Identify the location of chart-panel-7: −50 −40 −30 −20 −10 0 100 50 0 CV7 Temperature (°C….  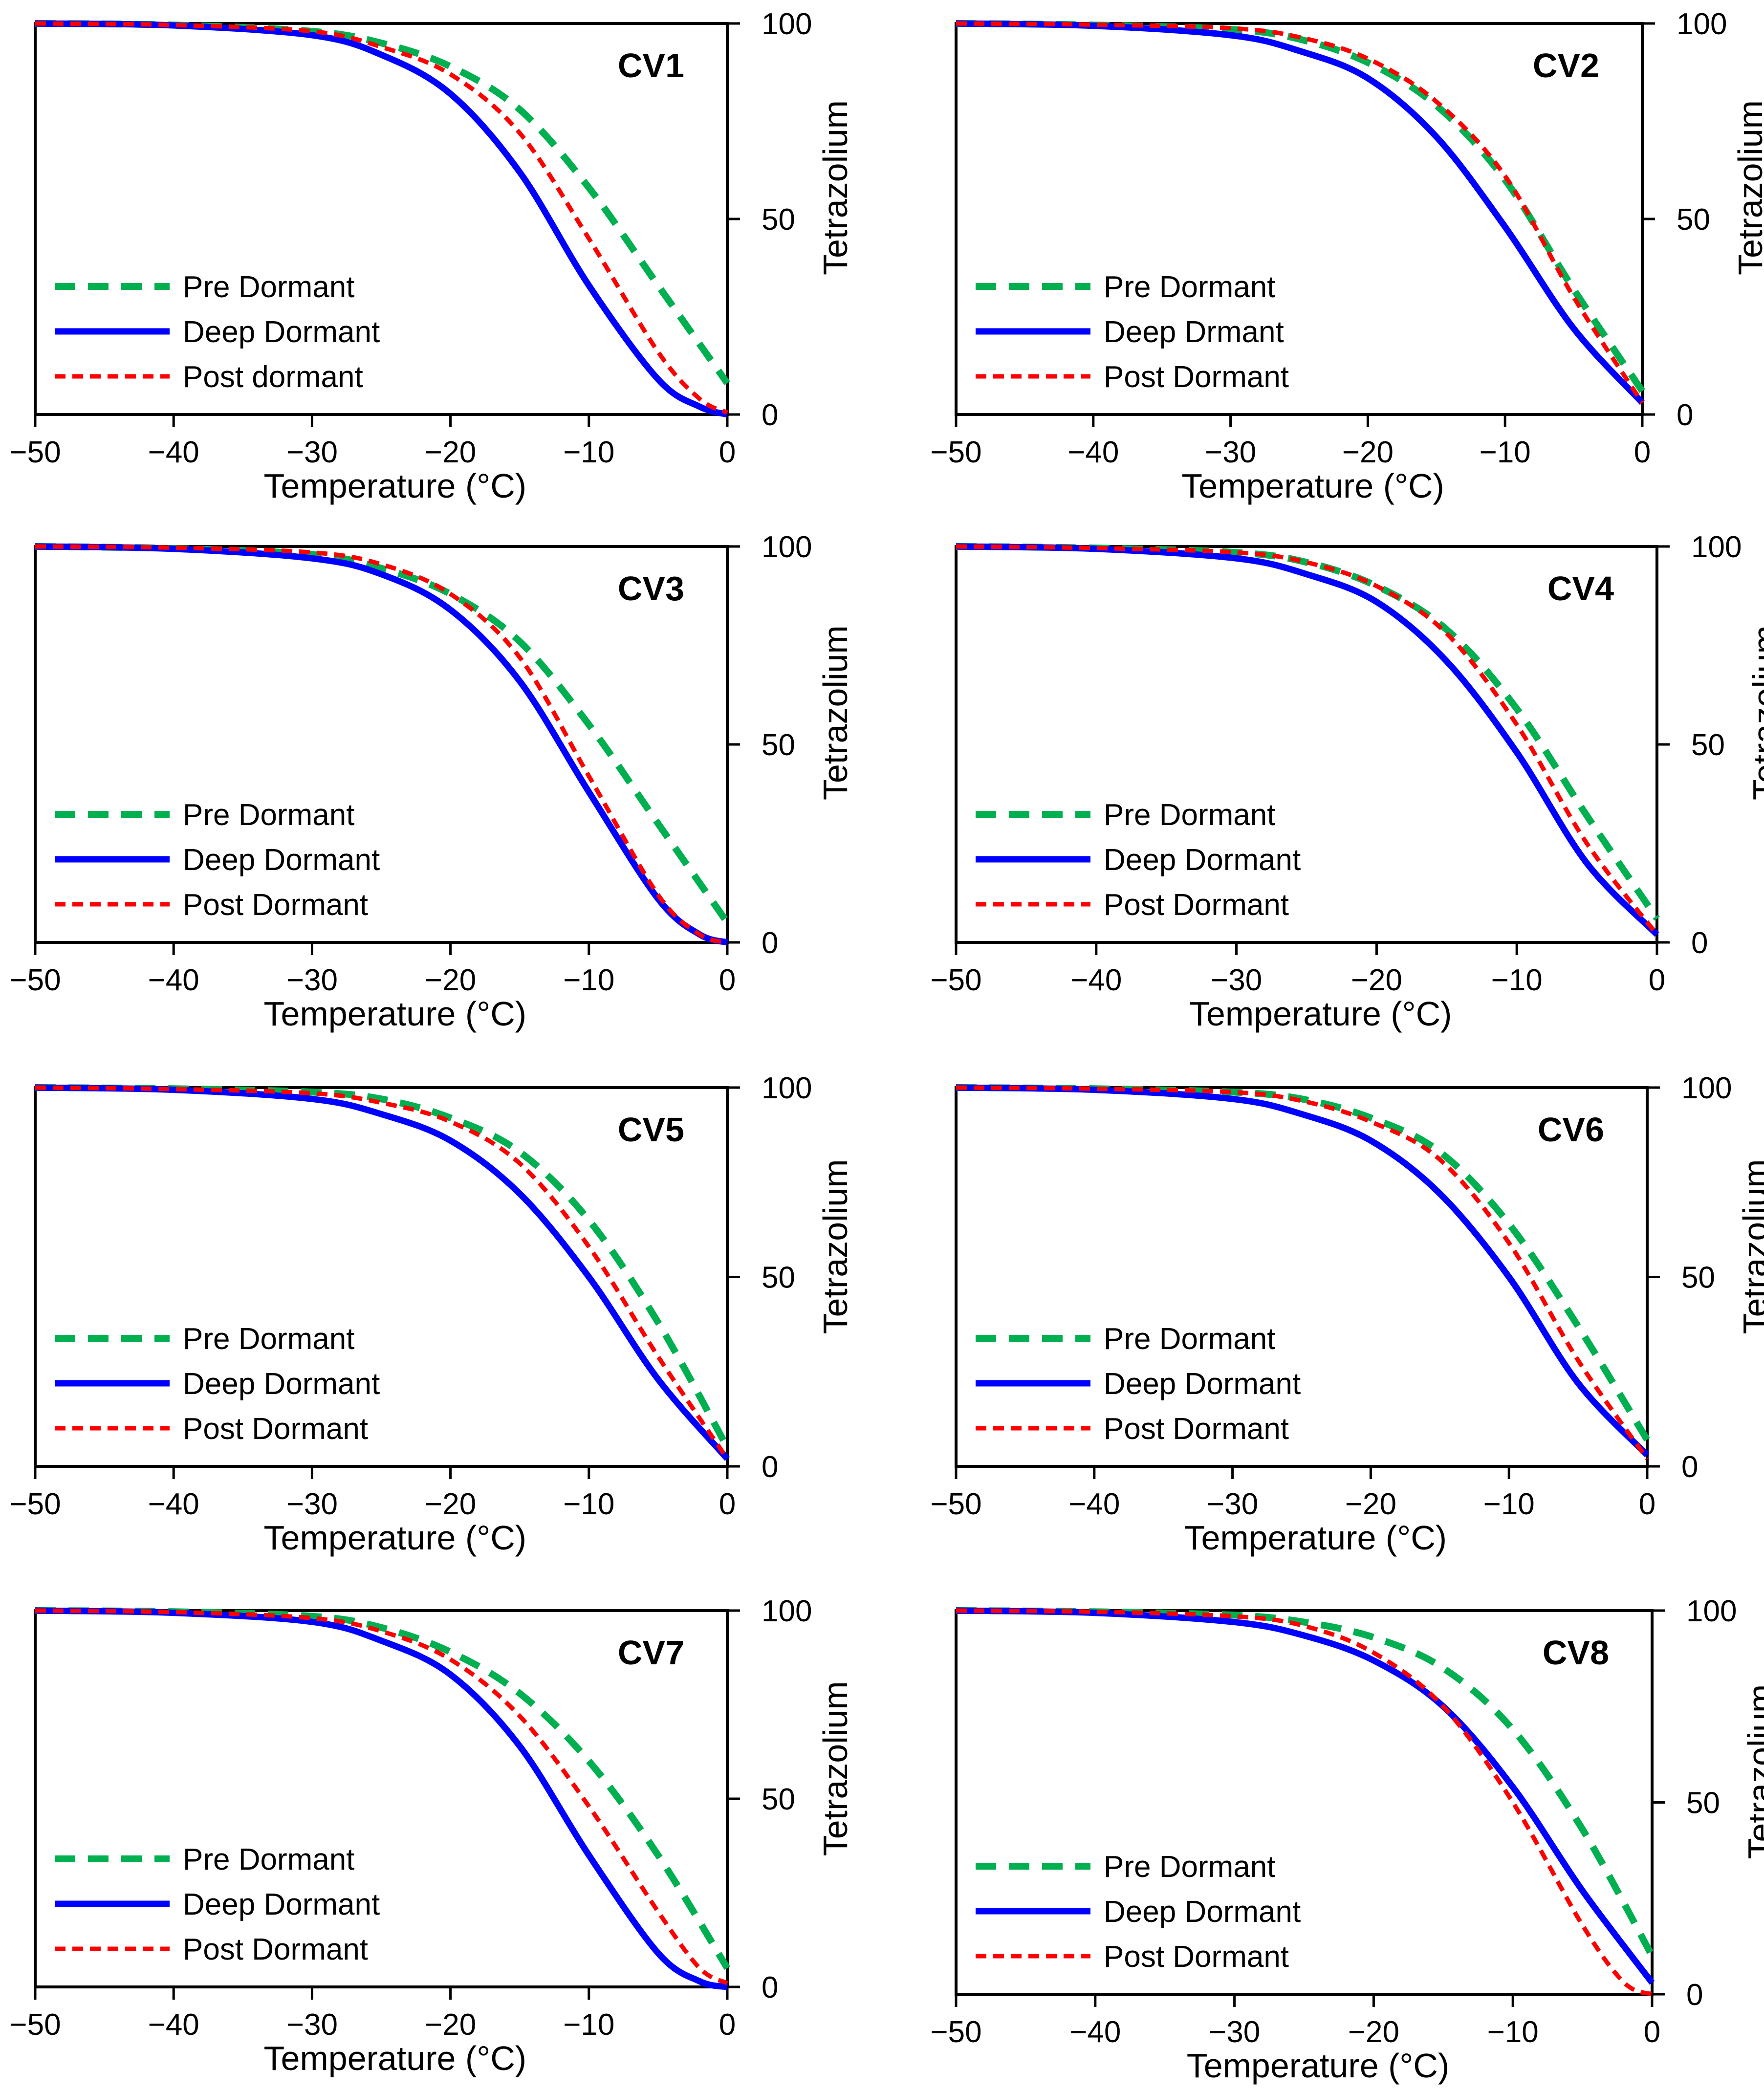
(432, 1835).